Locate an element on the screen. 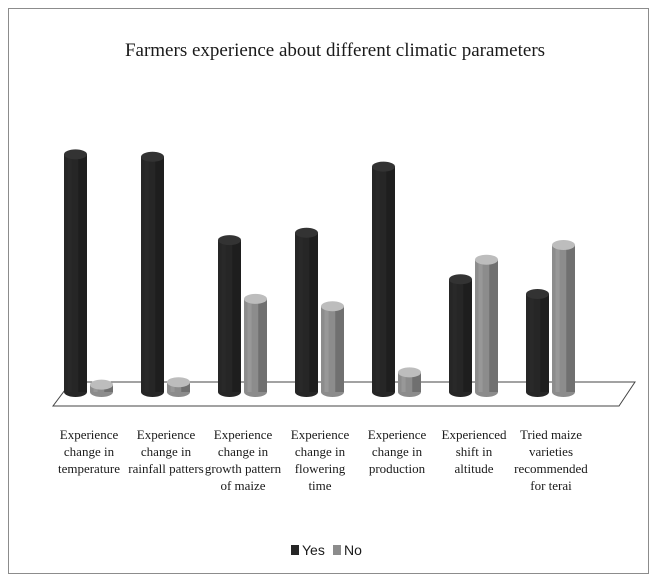 This screenshot has height=583, width=659. legend-label-yes: Yes is located at coordinates (313, 550).